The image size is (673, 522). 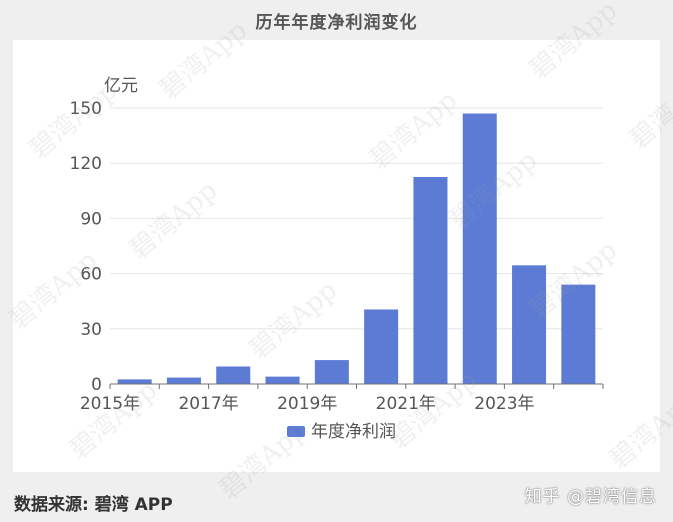 What do you see at coordinates (208, 404) in the screenshot?
I see `x-tick-label: 2017年` at bounding box center [208, 404].